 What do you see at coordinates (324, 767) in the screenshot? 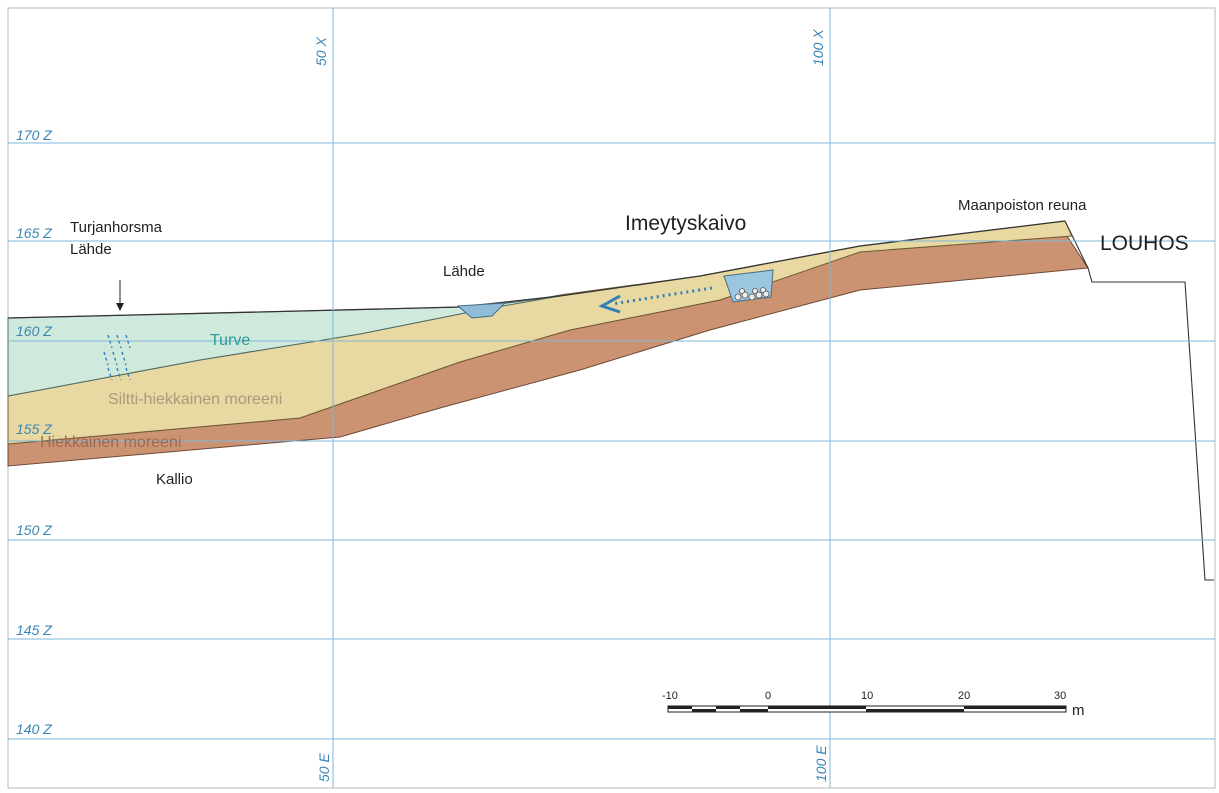
I see `grid-label-50e: 50 E` at bounding box center [324, 767].